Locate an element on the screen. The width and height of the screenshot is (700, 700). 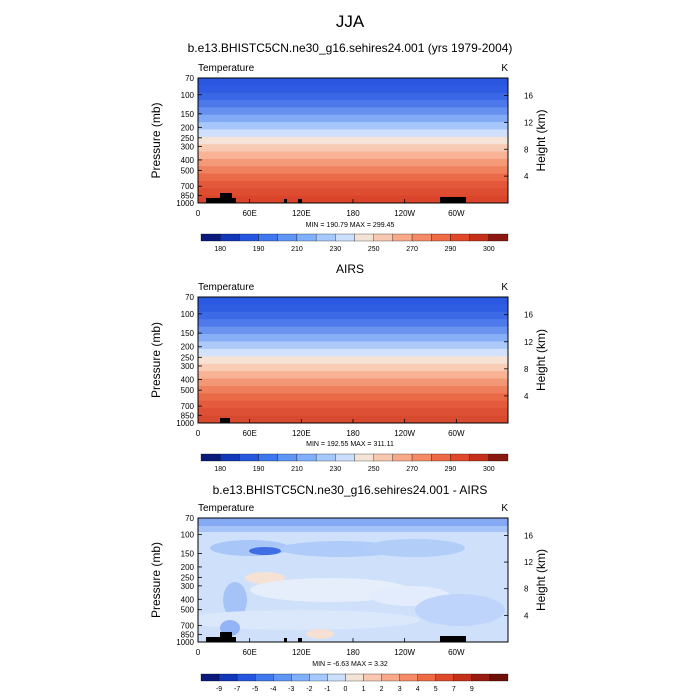
colorbar-label: 4 is located at coordinates (418, 689).